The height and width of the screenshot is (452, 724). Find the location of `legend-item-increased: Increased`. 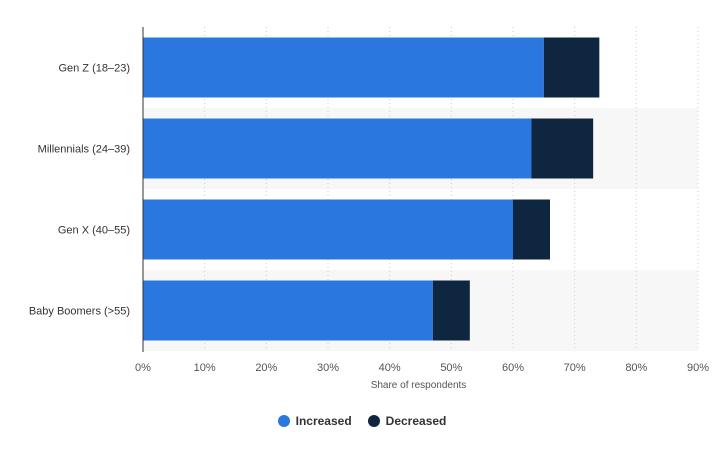

legend-item-increased: Increased is located at coordinates (314, 421).